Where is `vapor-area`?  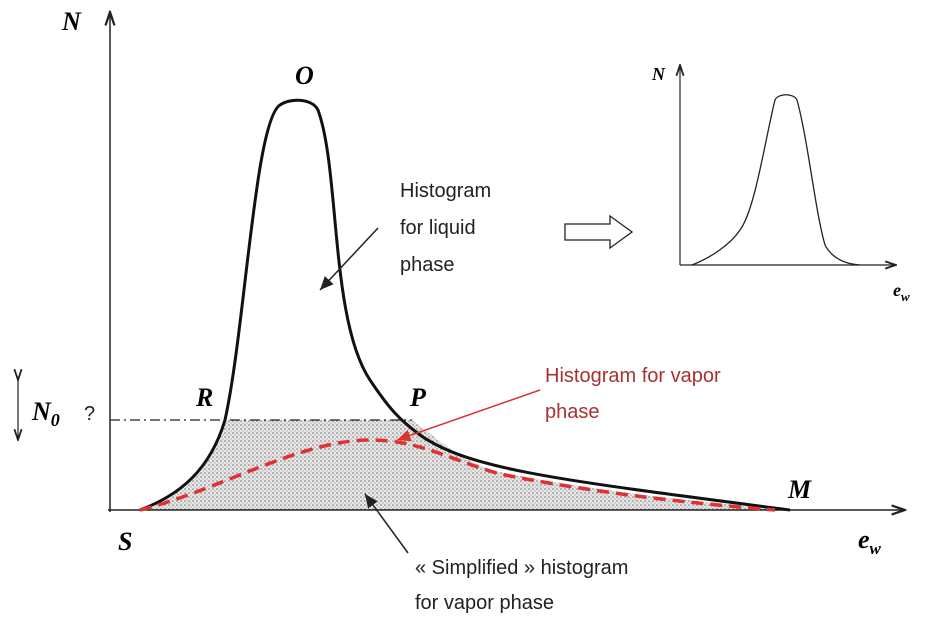
vapor-area is located at coordinates (465, 465).